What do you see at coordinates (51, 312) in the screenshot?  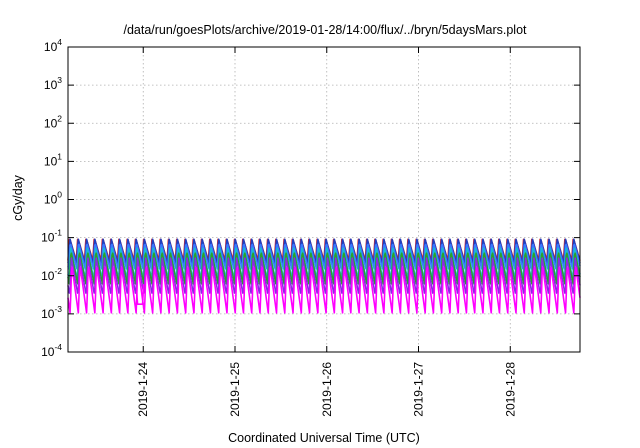 I see `y-tick-label: 10⁻³` at bounding box center [51, 312].